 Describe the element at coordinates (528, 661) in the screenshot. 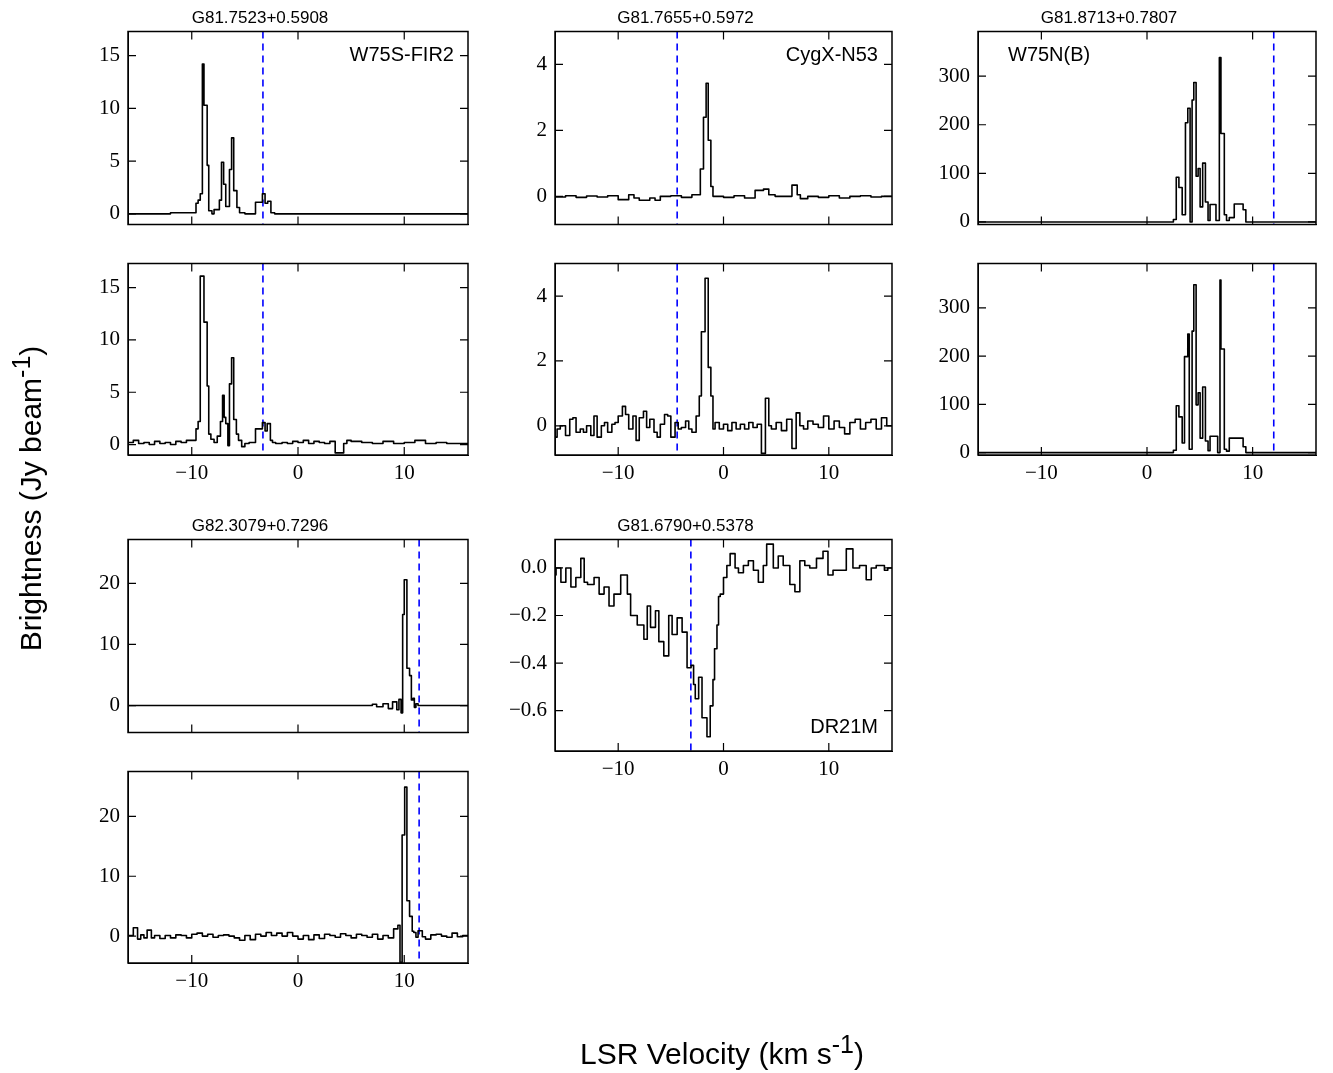

I see `y-tick-label: −0.4` at that location.